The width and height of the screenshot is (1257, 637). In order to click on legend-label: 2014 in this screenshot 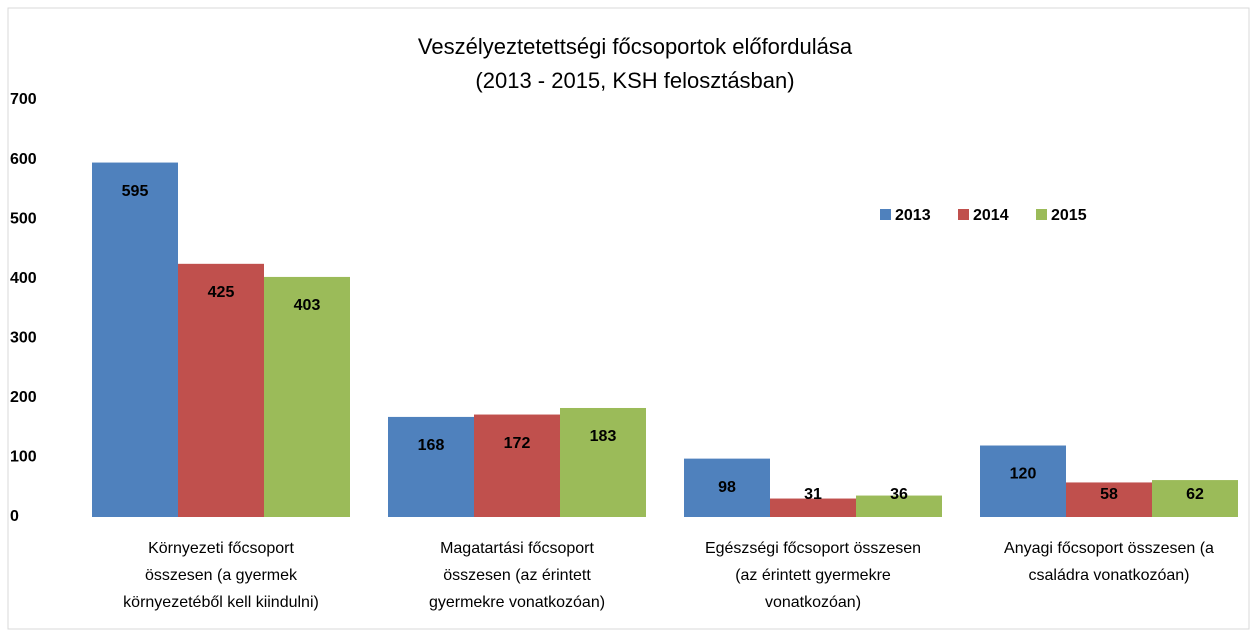, I will do `click(991, 215)`.